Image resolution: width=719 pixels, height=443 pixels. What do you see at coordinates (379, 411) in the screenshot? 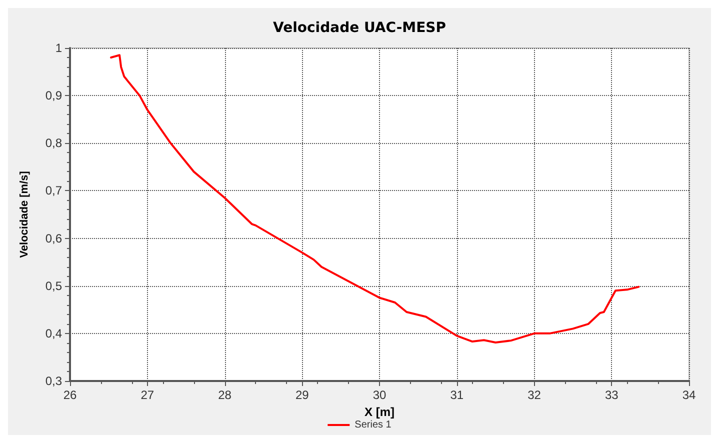
I see `x-axis-title: X [m]` at bounding box center [379, 411].